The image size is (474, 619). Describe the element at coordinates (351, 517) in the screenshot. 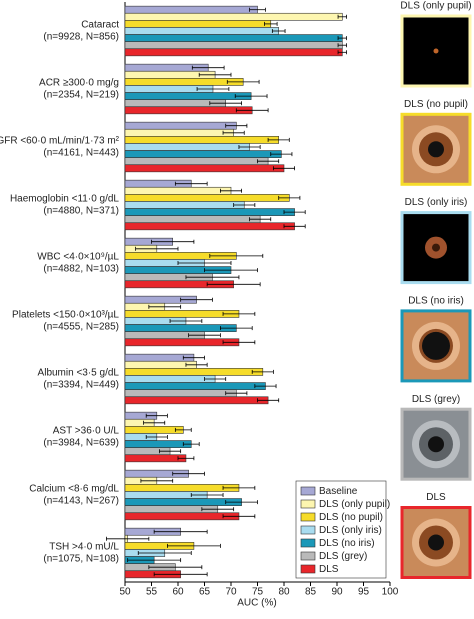

I see `legend-label: DLS (no pupil)` at that location.